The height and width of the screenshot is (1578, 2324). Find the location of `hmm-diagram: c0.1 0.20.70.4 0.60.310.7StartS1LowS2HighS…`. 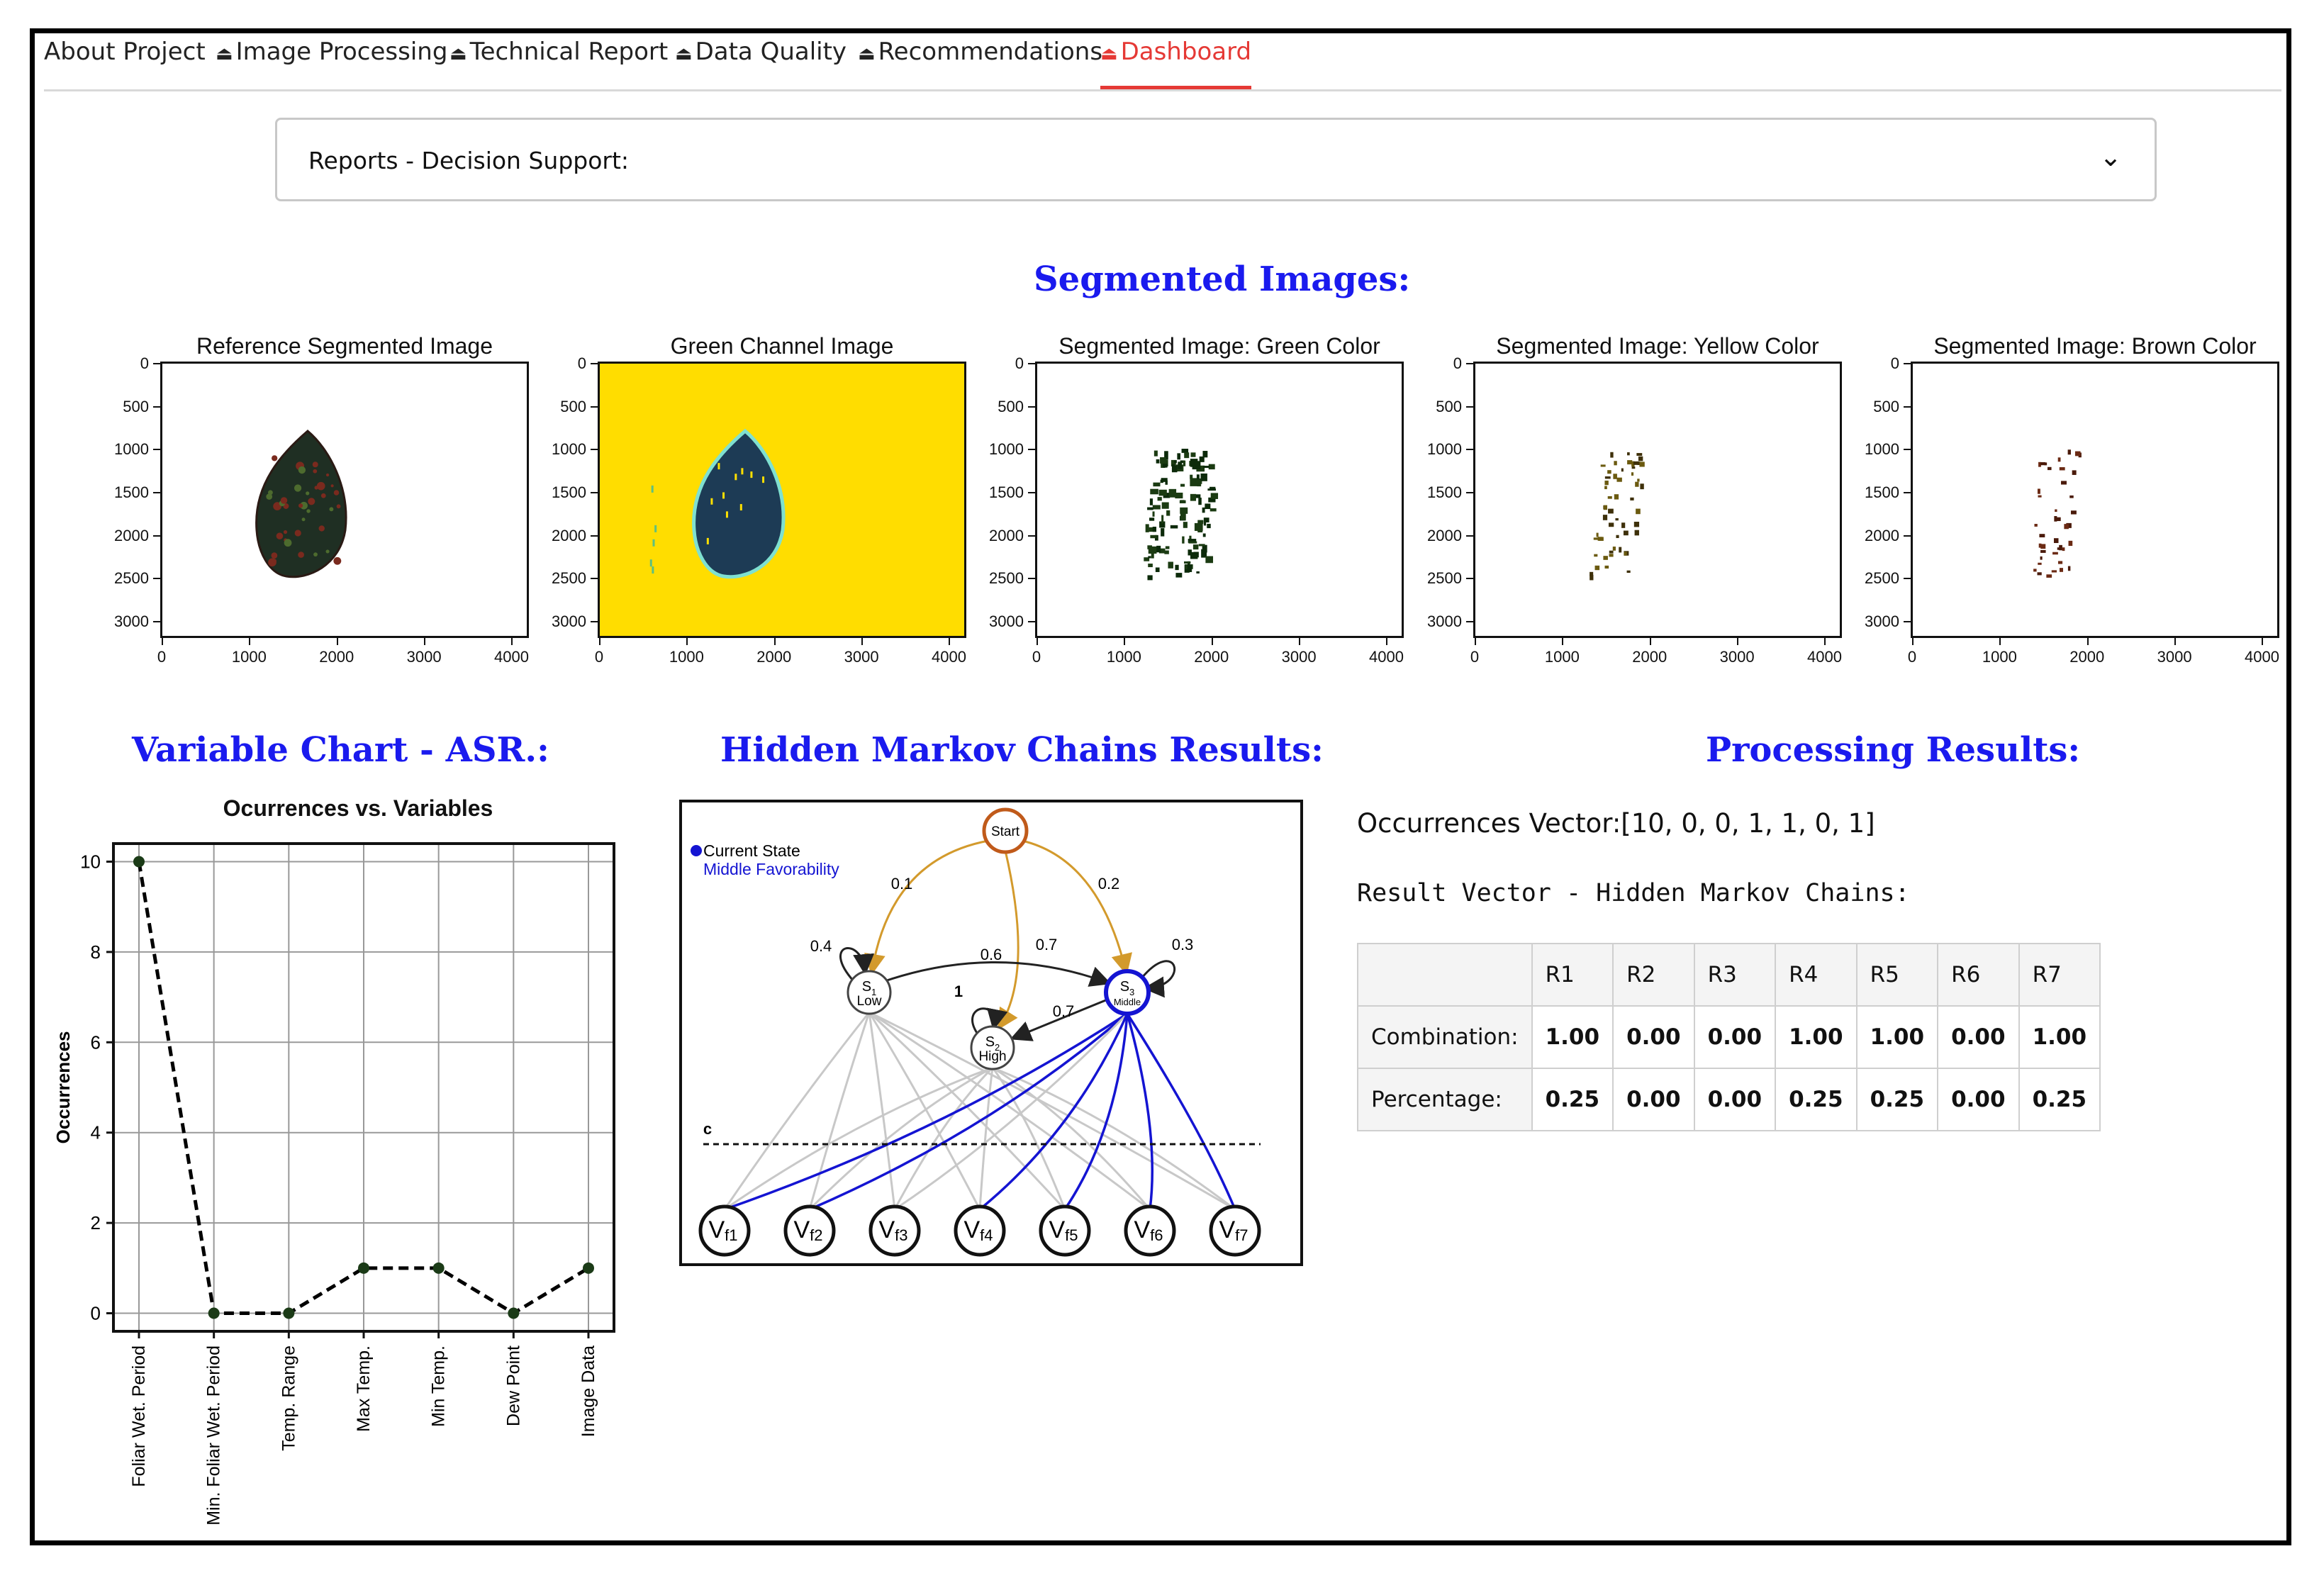

hmm-diagram: c0.1 0.20.70.4 0.60.310.7StartS1LowS2HighS… is located at coordinates (991, 1033).